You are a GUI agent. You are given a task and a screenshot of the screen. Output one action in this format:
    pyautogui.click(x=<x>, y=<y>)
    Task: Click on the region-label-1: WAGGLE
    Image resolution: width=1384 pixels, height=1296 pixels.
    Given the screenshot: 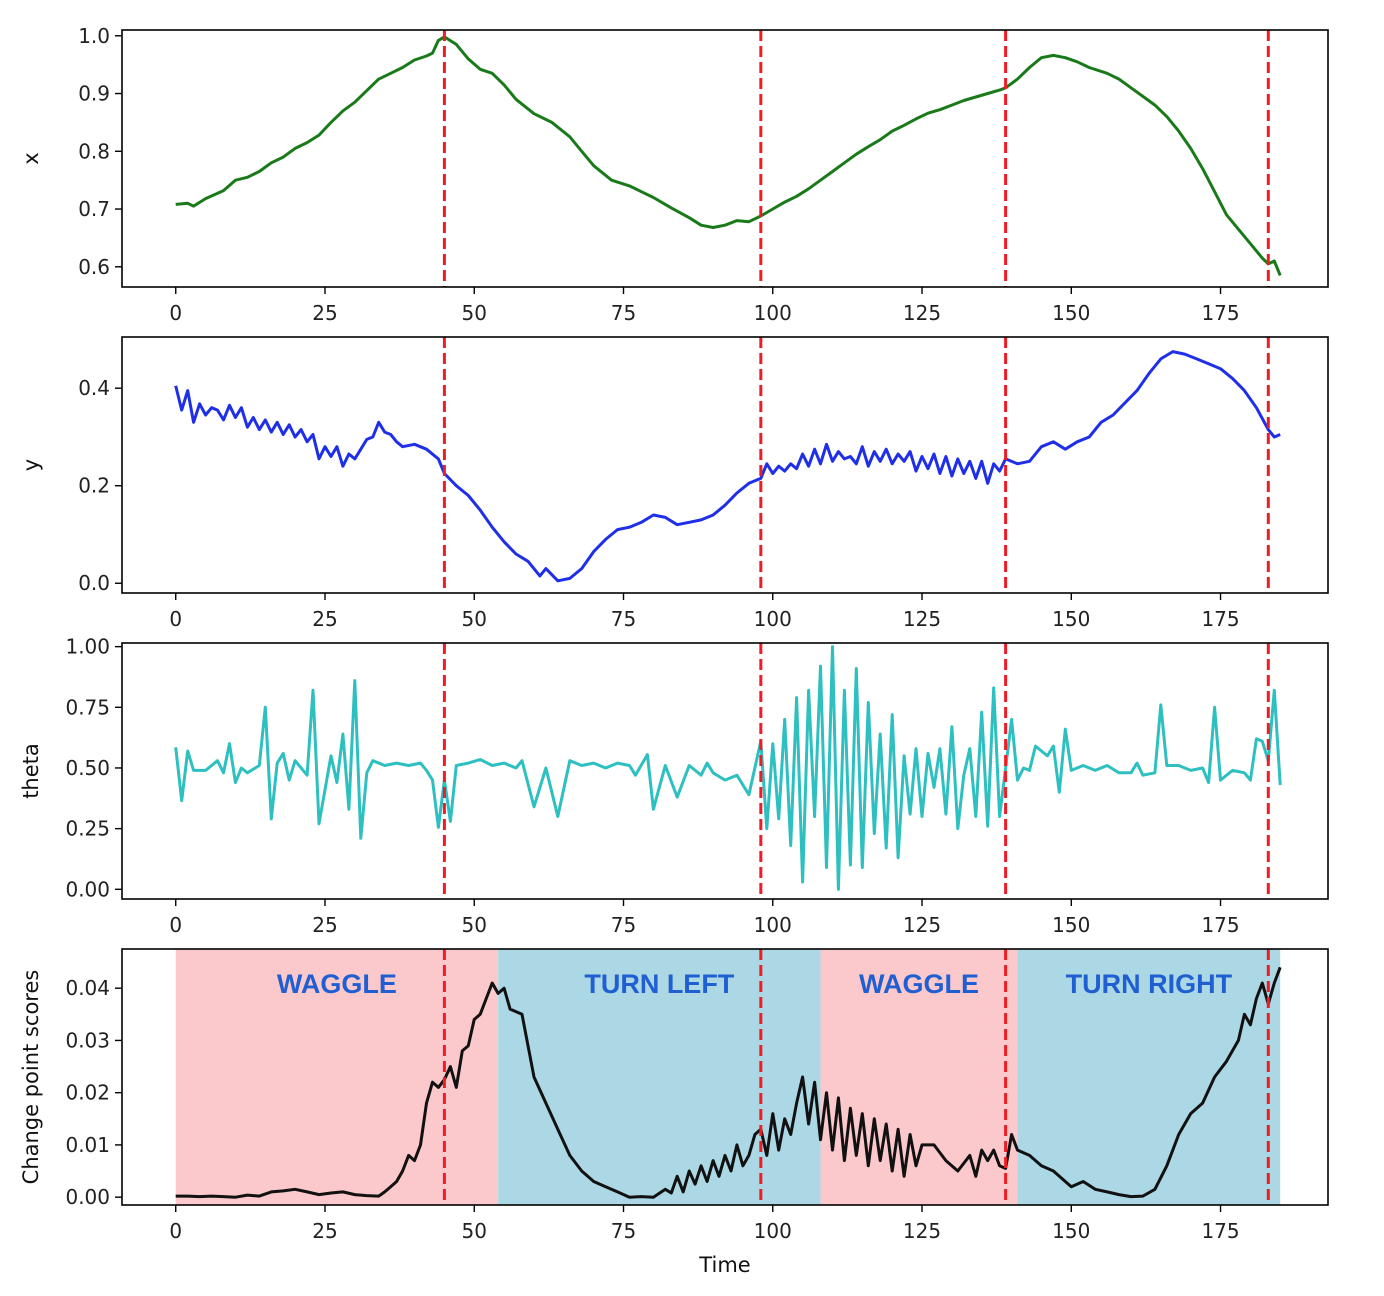 What is the action you would take?
    pyautogui.click(x=337, y=984)
    